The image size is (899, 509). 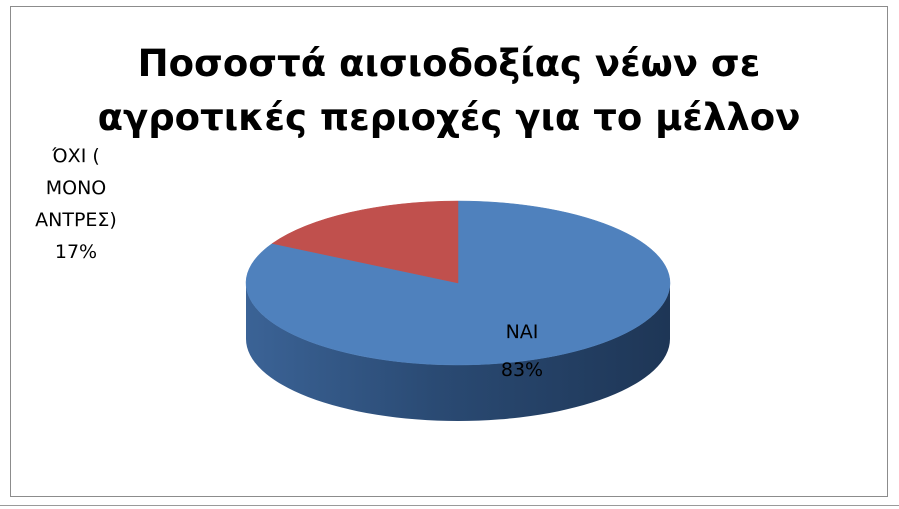 I want to click on pie-side-nai, so click(x=458, y=352).